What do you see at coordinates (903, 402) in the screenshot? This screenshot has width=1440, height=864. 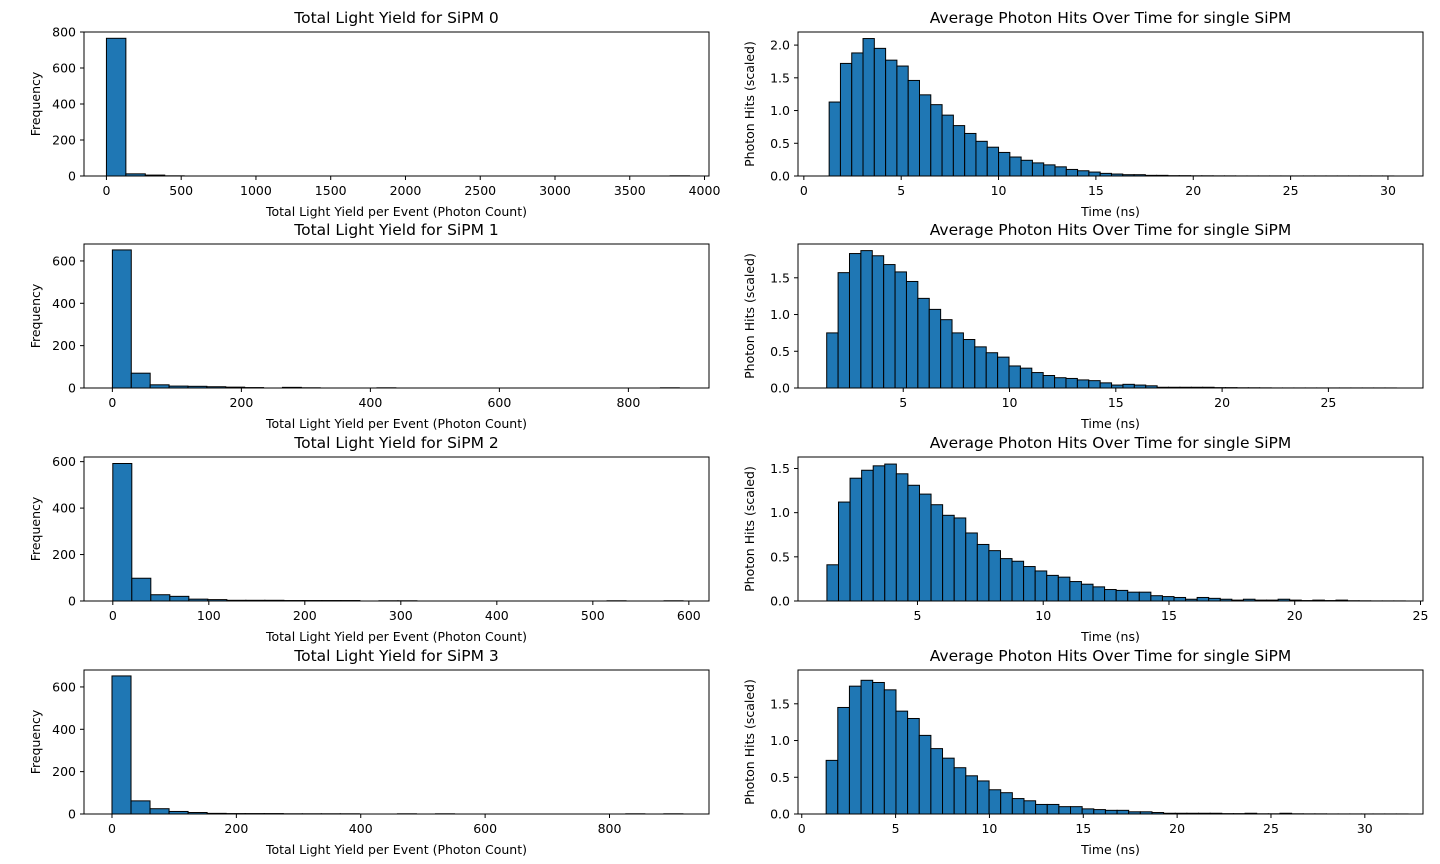 I see `x-tick-label: 5` at bounding box center [903, 402].